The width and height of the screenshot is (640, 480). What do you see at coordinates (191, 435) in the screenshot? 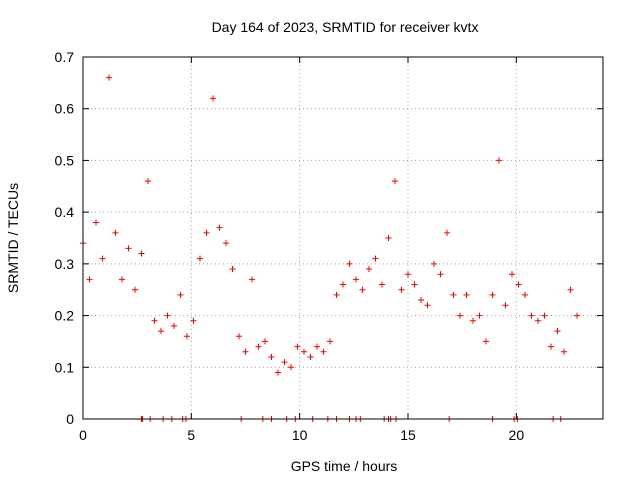
I see `x-tick-label: 5` at bounding box center [191, 435].